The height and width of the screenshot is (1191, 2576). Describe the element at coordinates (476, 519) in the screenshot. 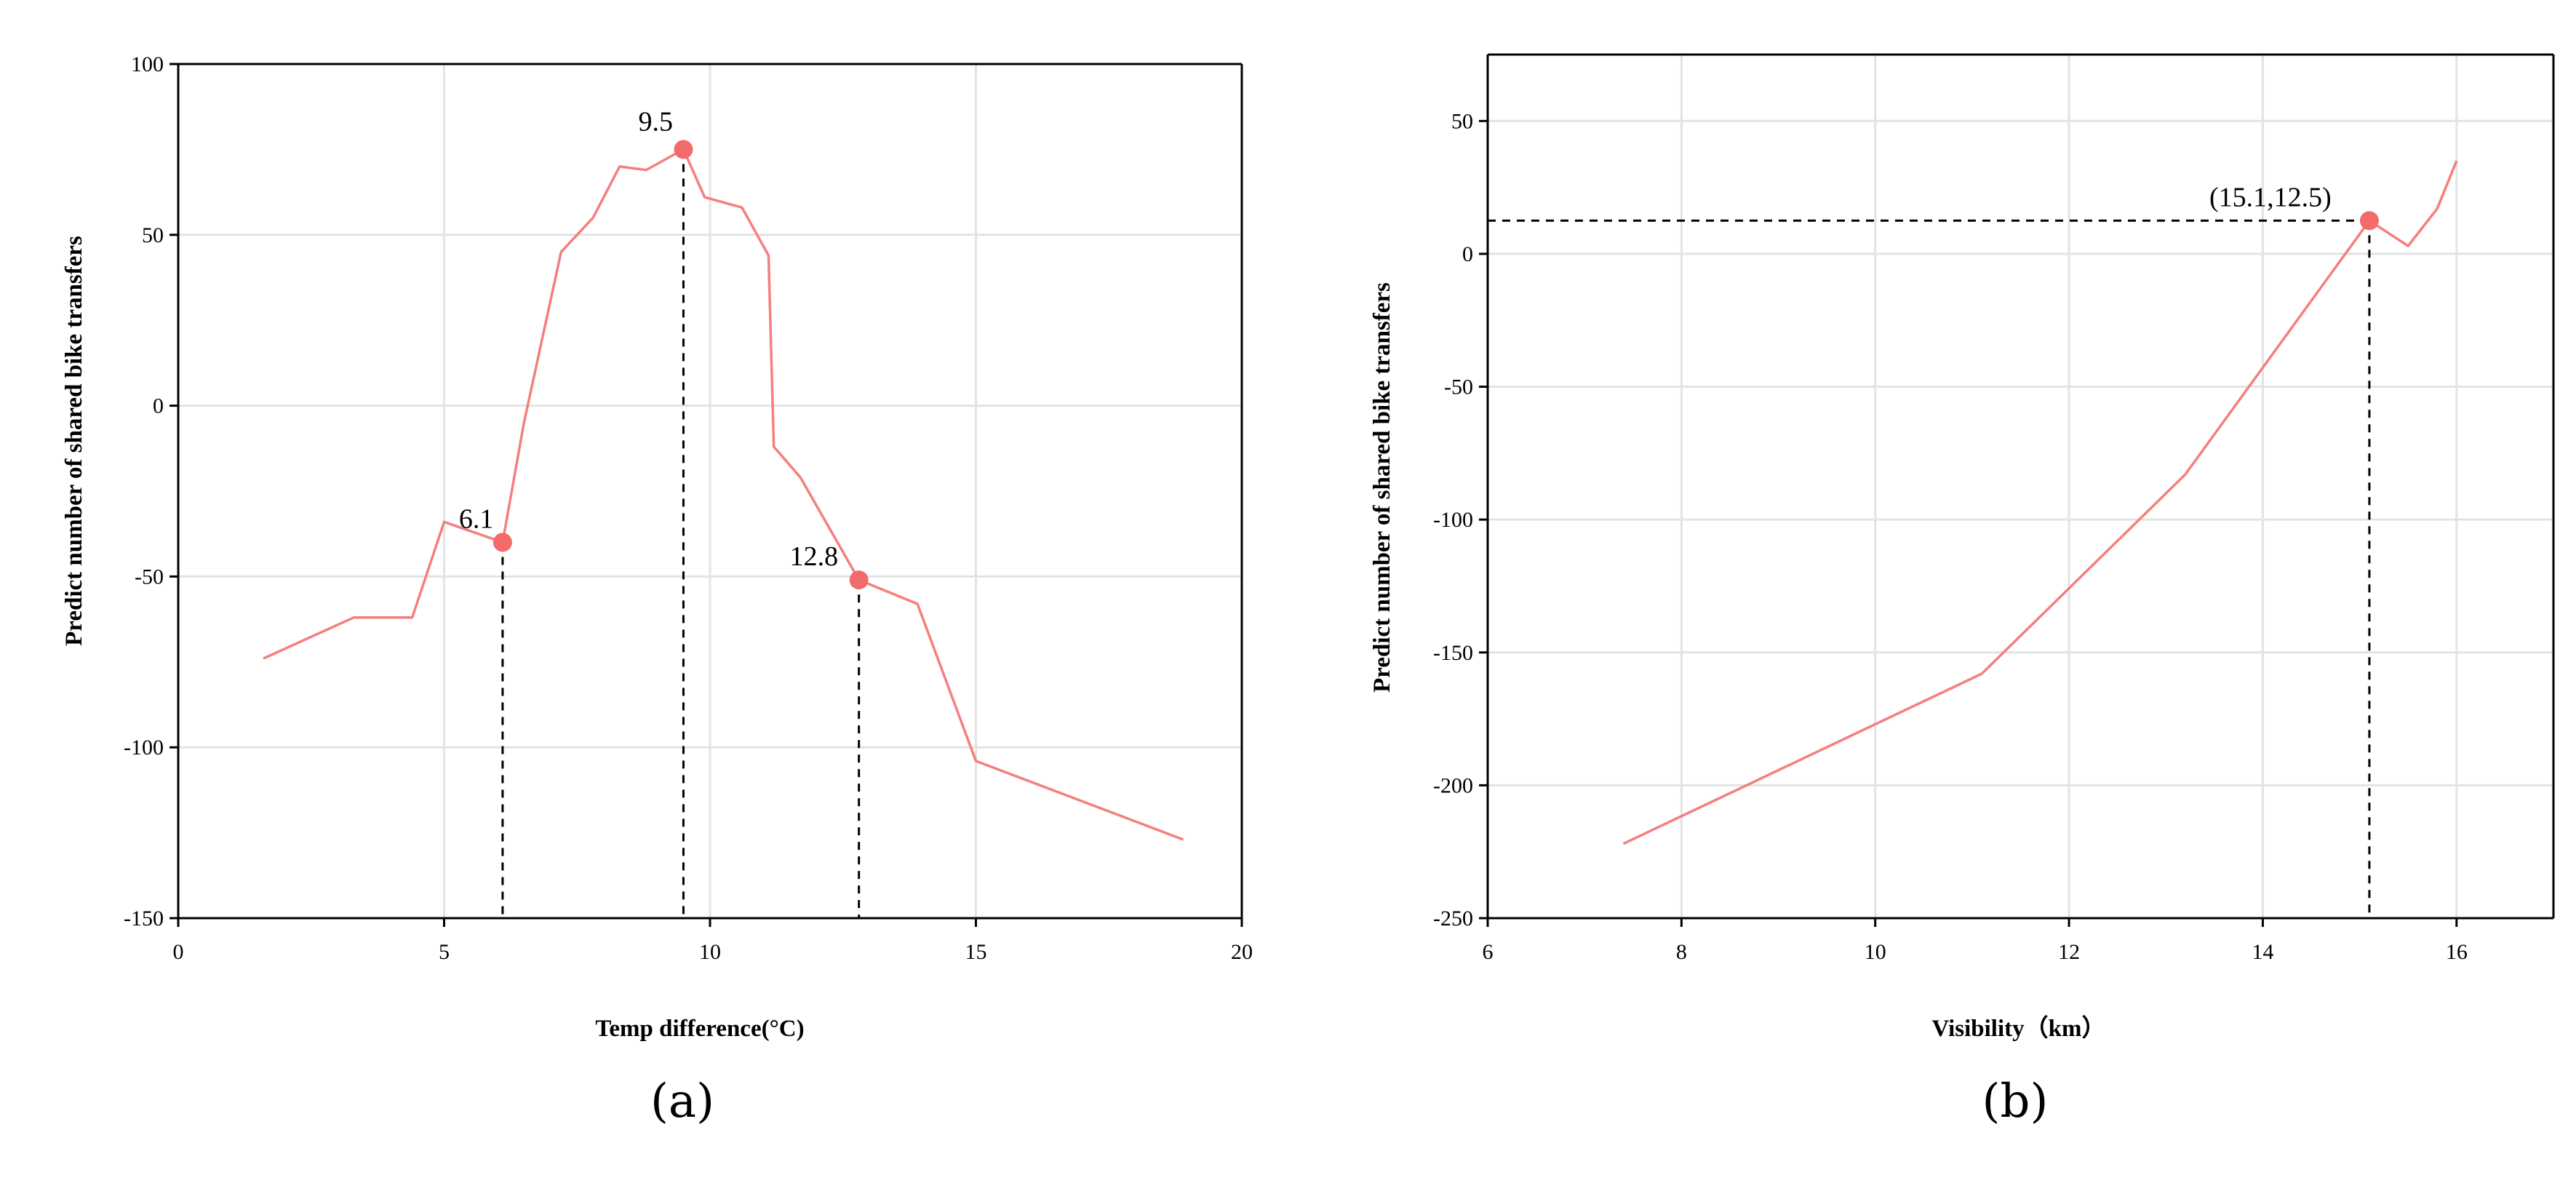

I see `chart-a-point-label: 6.1` at that location.